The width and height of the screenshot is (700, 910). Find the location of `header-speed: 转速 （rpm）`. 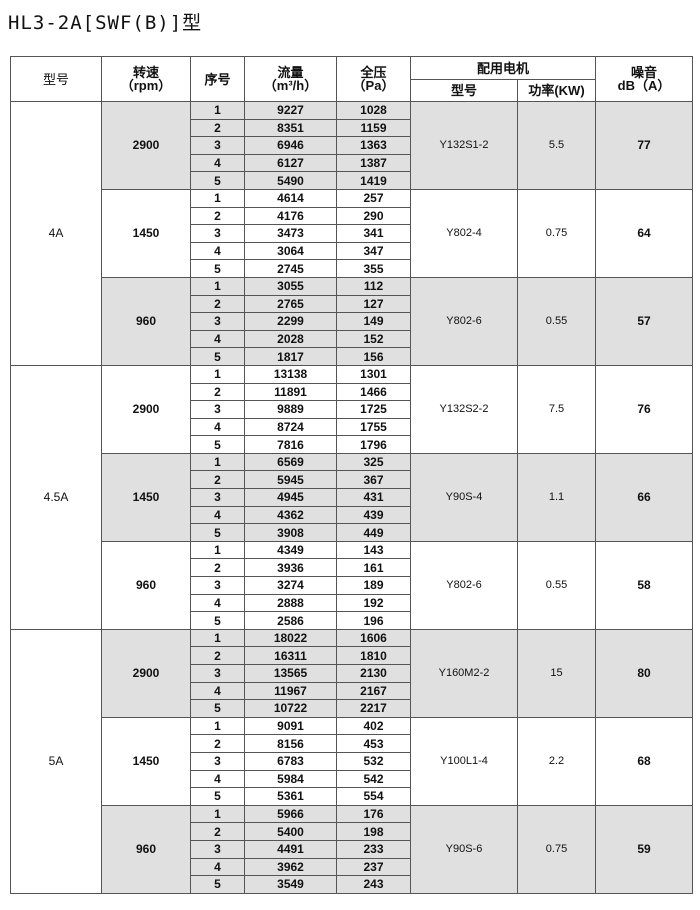

header-speed: 转速 （rpm） is located at coordinates (146, 79).